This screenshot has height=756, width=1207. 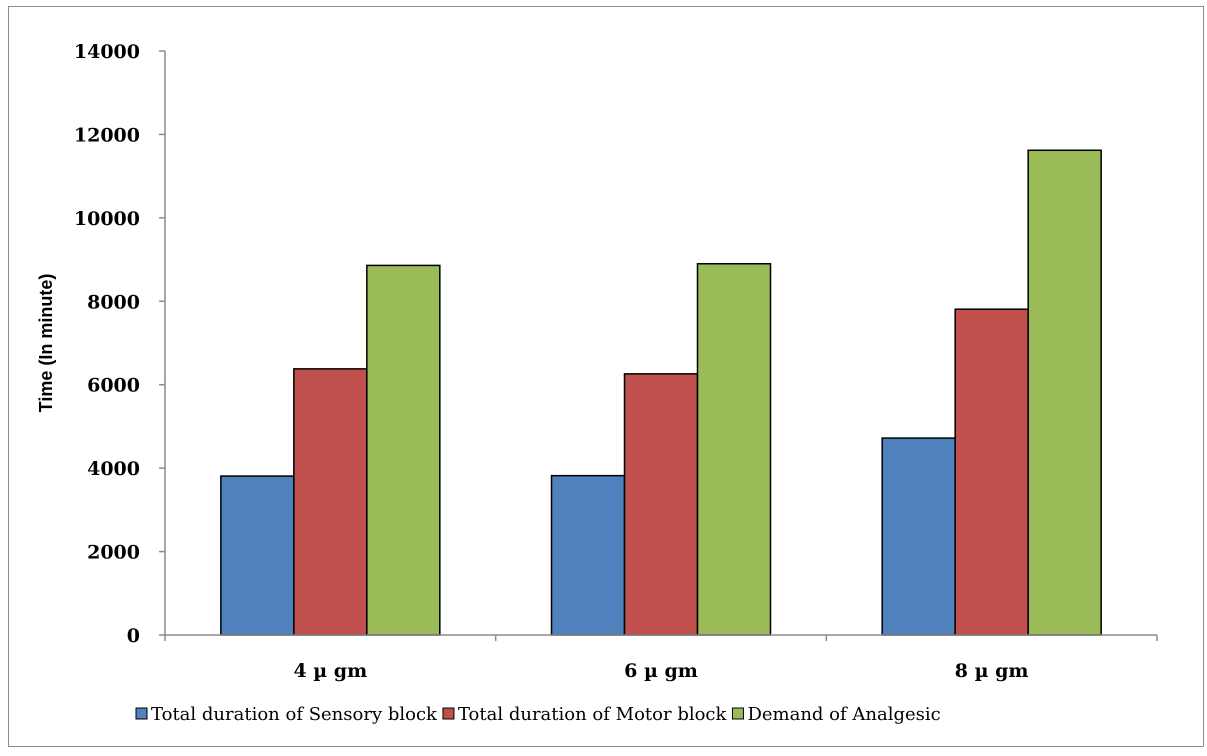 I want to click on y-tick-label: 14000, so click(x=107, y=52).